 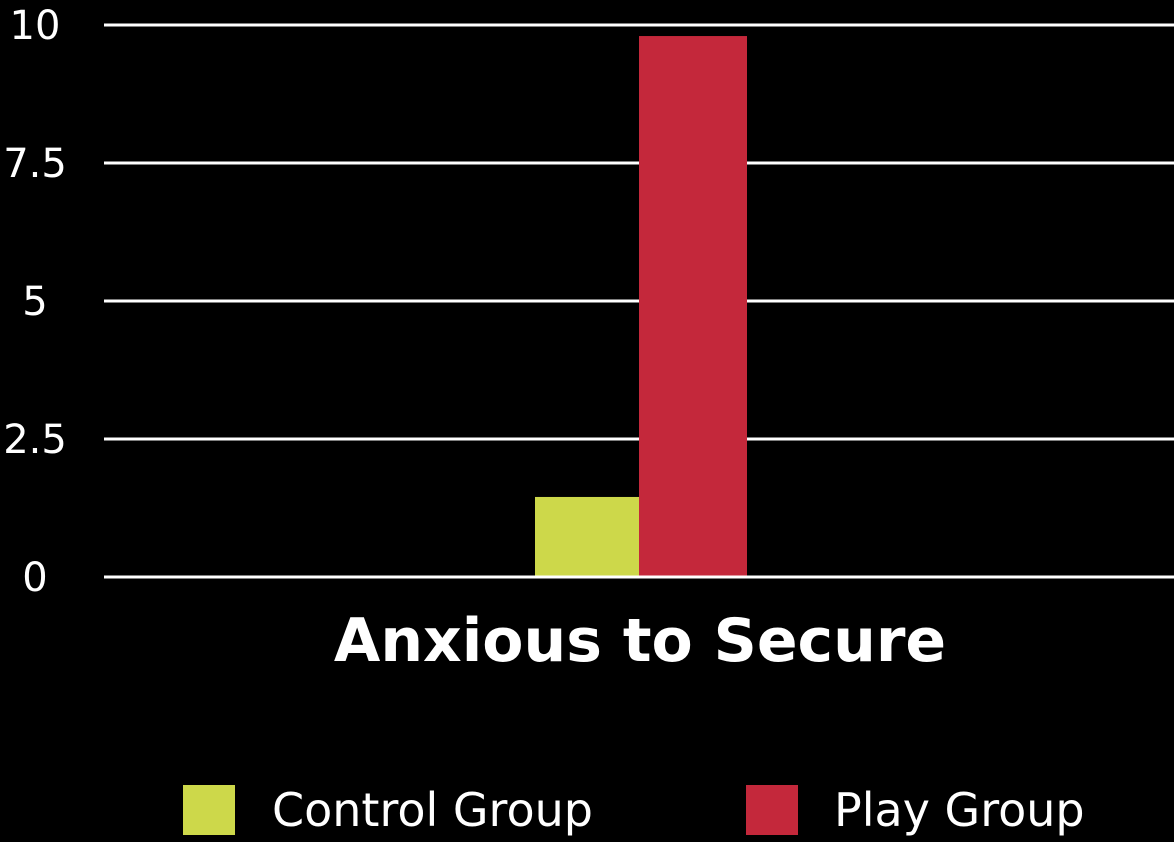 What do you see at coordinates (693, 307) in the screenshot?
I see `bar-play-group` at bounding box center [693, 307].